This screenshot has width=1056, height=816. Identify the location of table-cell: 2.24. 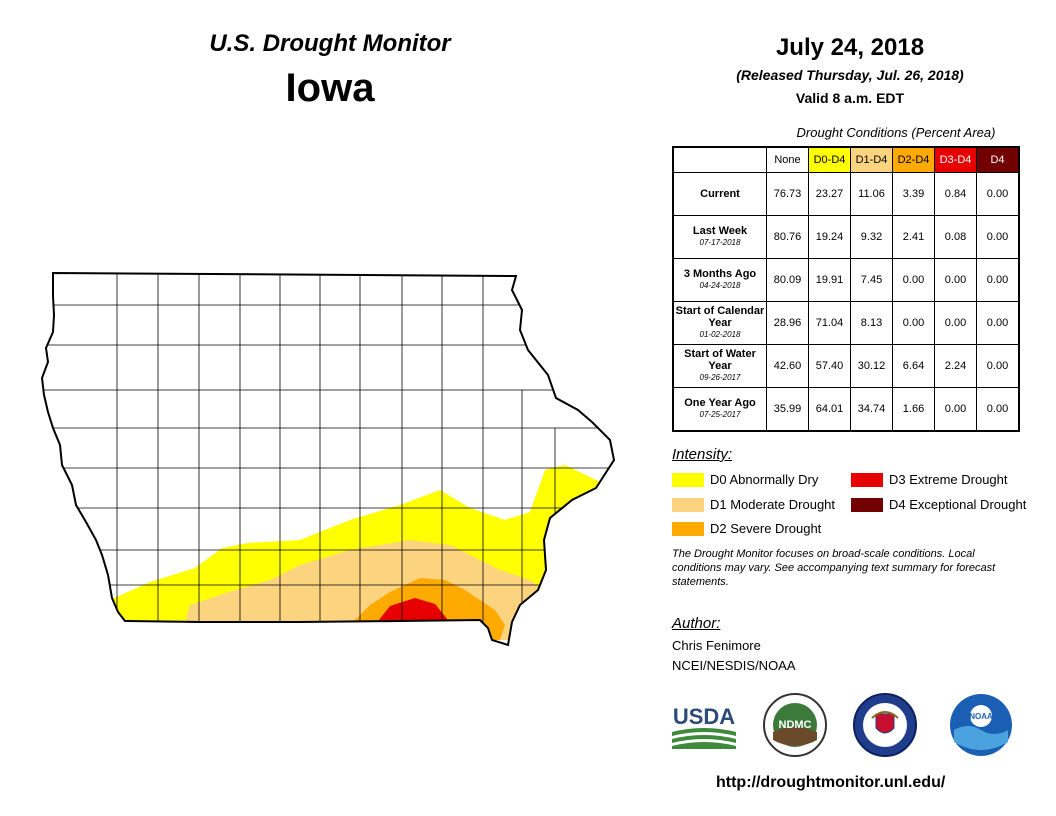
(955, 366).